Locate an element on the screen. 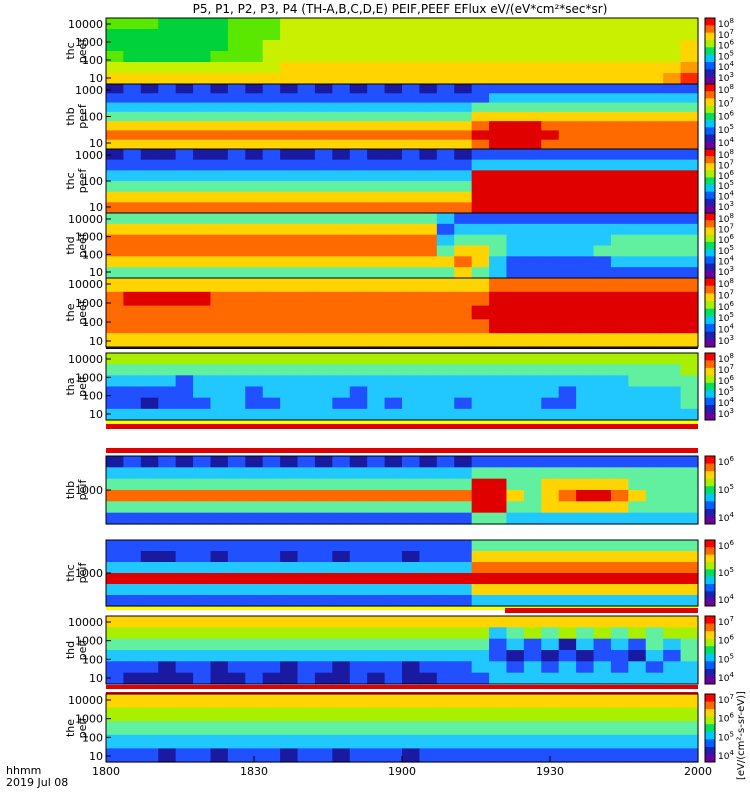 The height and width of the screenshot is (800, 750). colorbar-tick-label: 107 is located at coordinates (726, 699).